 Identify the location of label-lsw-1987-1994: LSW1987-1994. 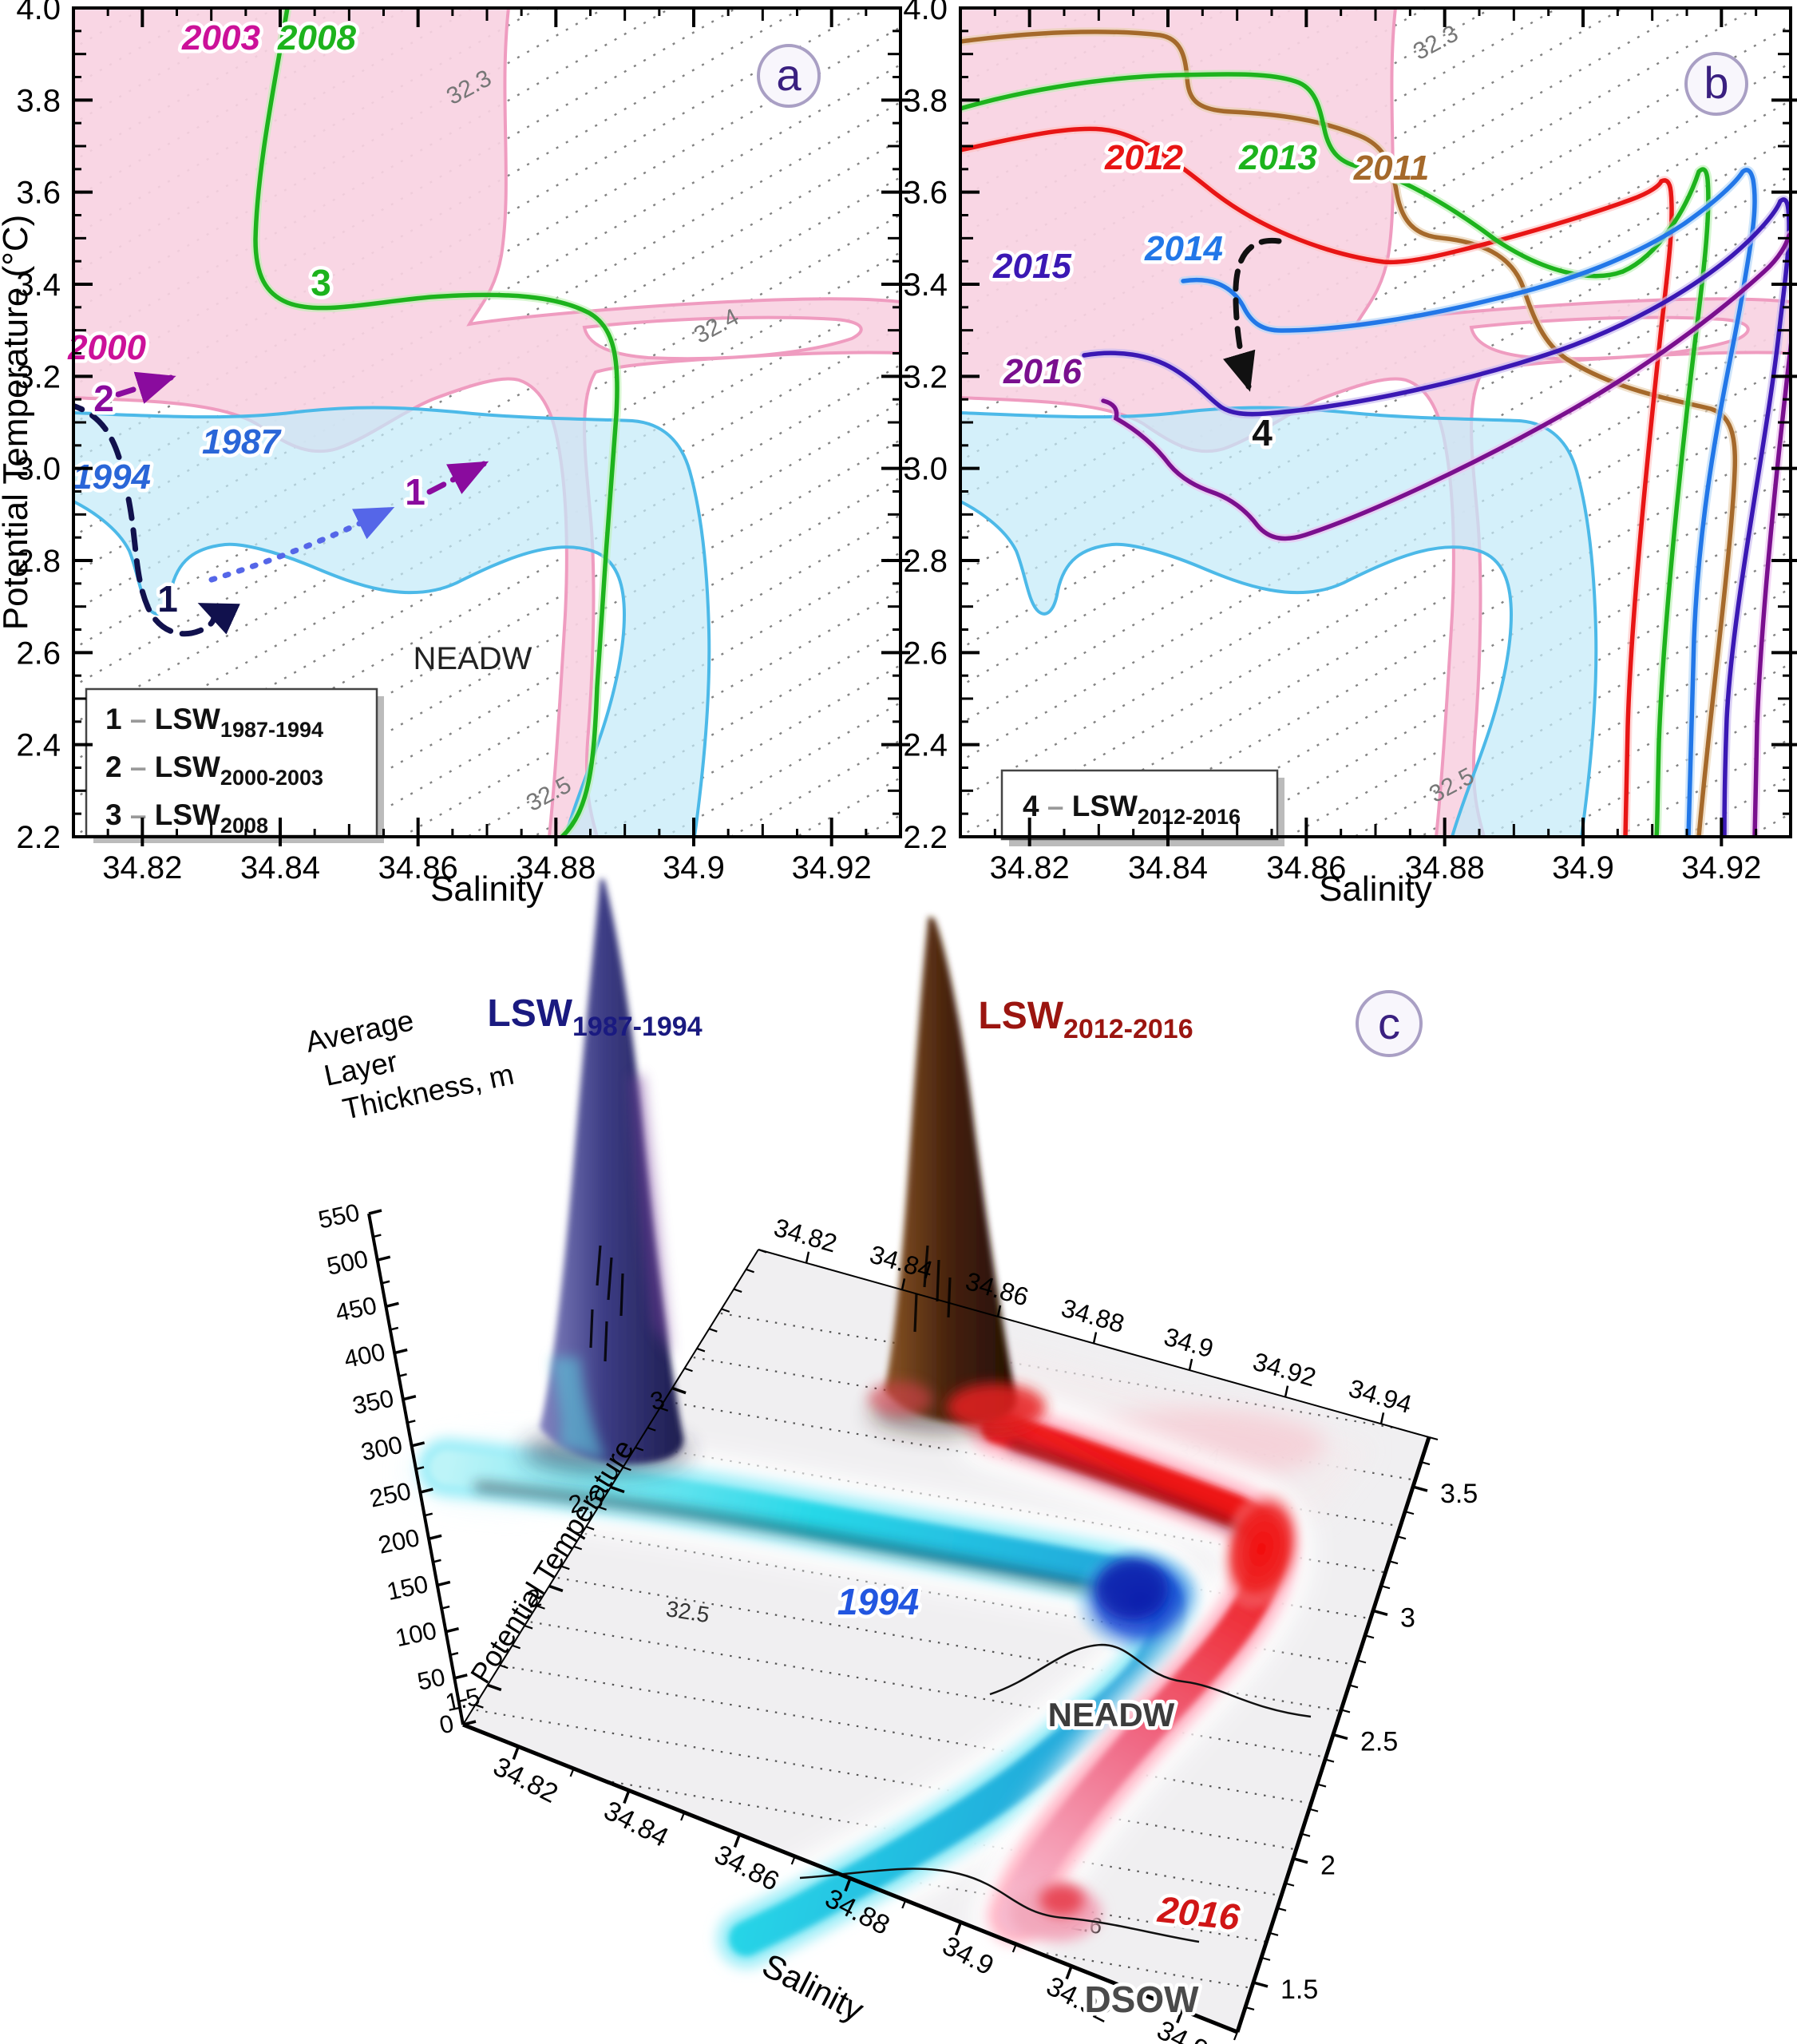
(594, 1017).